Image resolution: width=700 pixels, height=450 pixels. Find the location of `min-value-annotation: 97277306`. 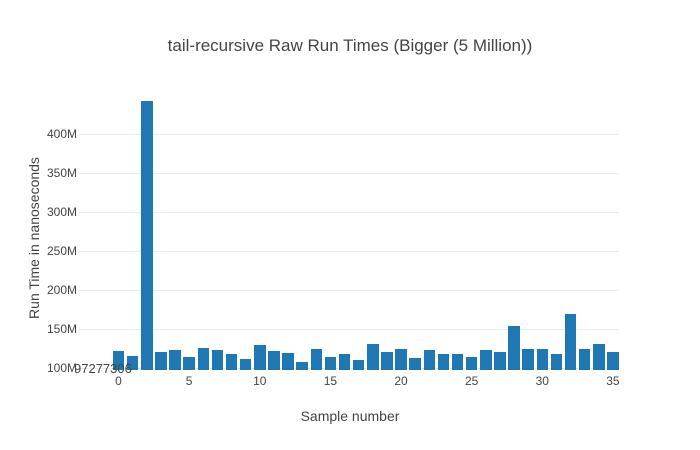

min-value-annotation: 97277306 is located at coordinates (103, 368).